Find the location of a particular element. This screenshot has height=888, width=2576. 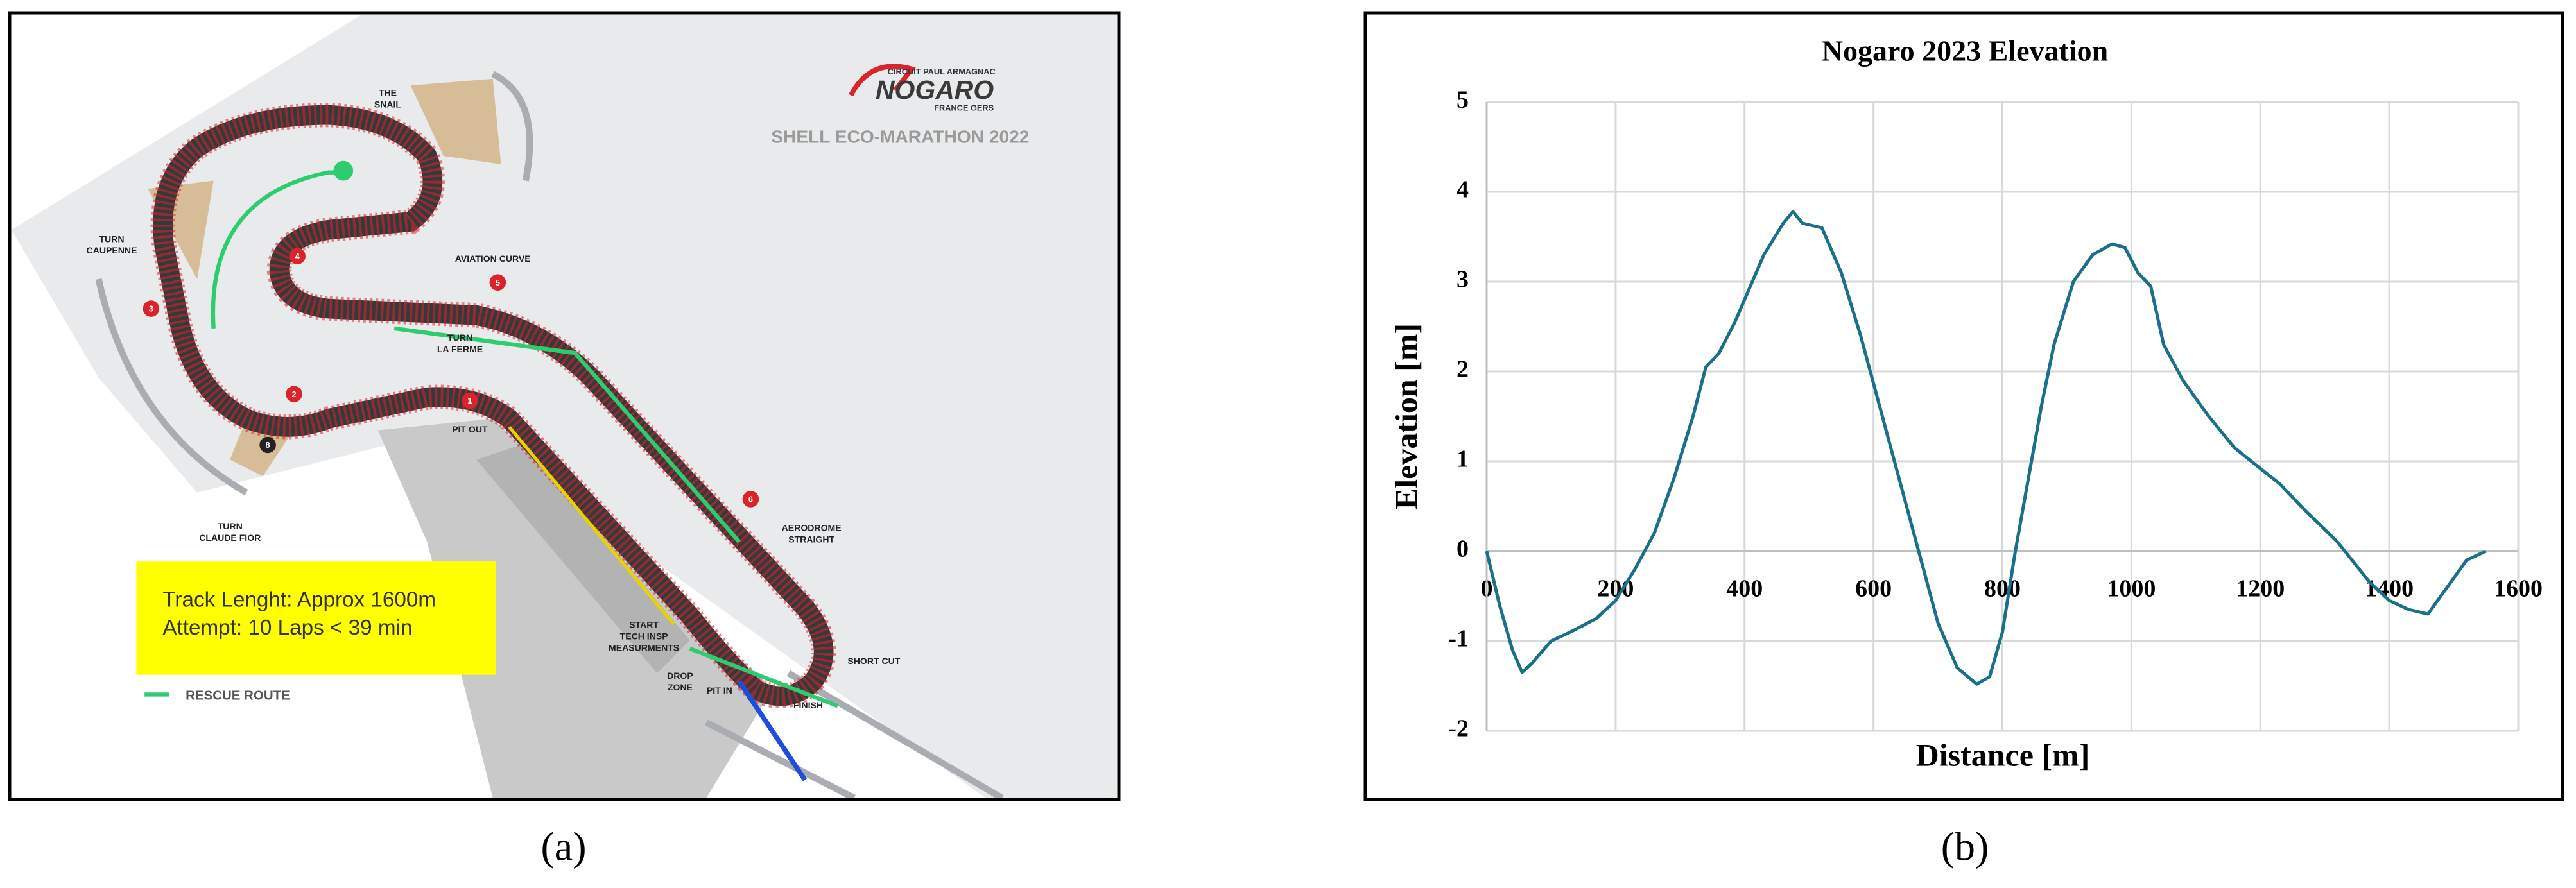

map-label: THE is located at coordinates (388, 93).